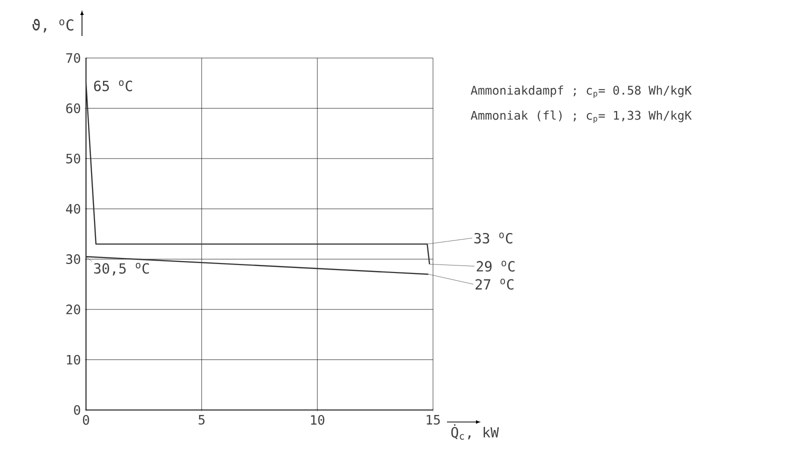 The width and height of the screenshot is (793, 453). I want to click on y-tick-label: 60, so click(73, 108).